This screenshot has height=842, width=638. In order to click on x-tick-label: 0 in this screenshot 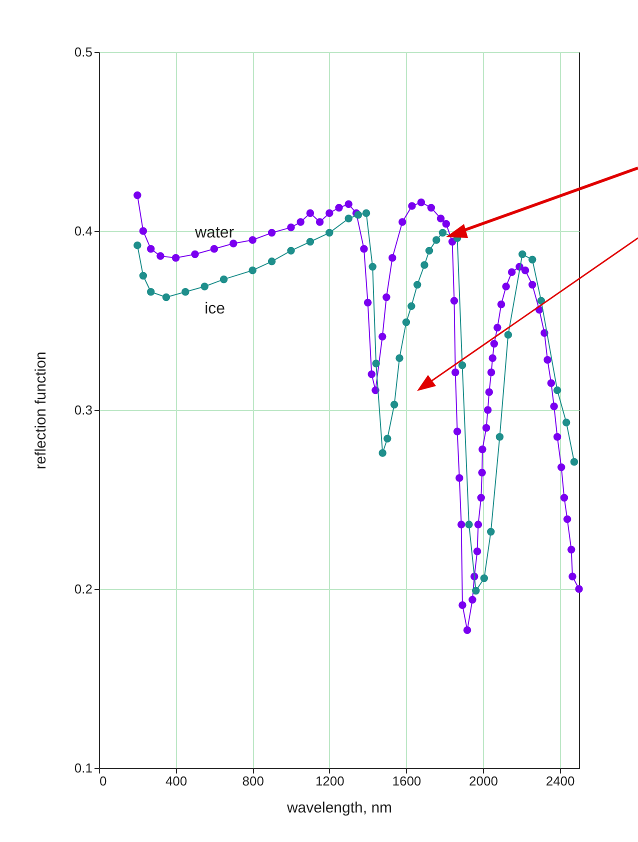, I will do `click(103, 781)`.